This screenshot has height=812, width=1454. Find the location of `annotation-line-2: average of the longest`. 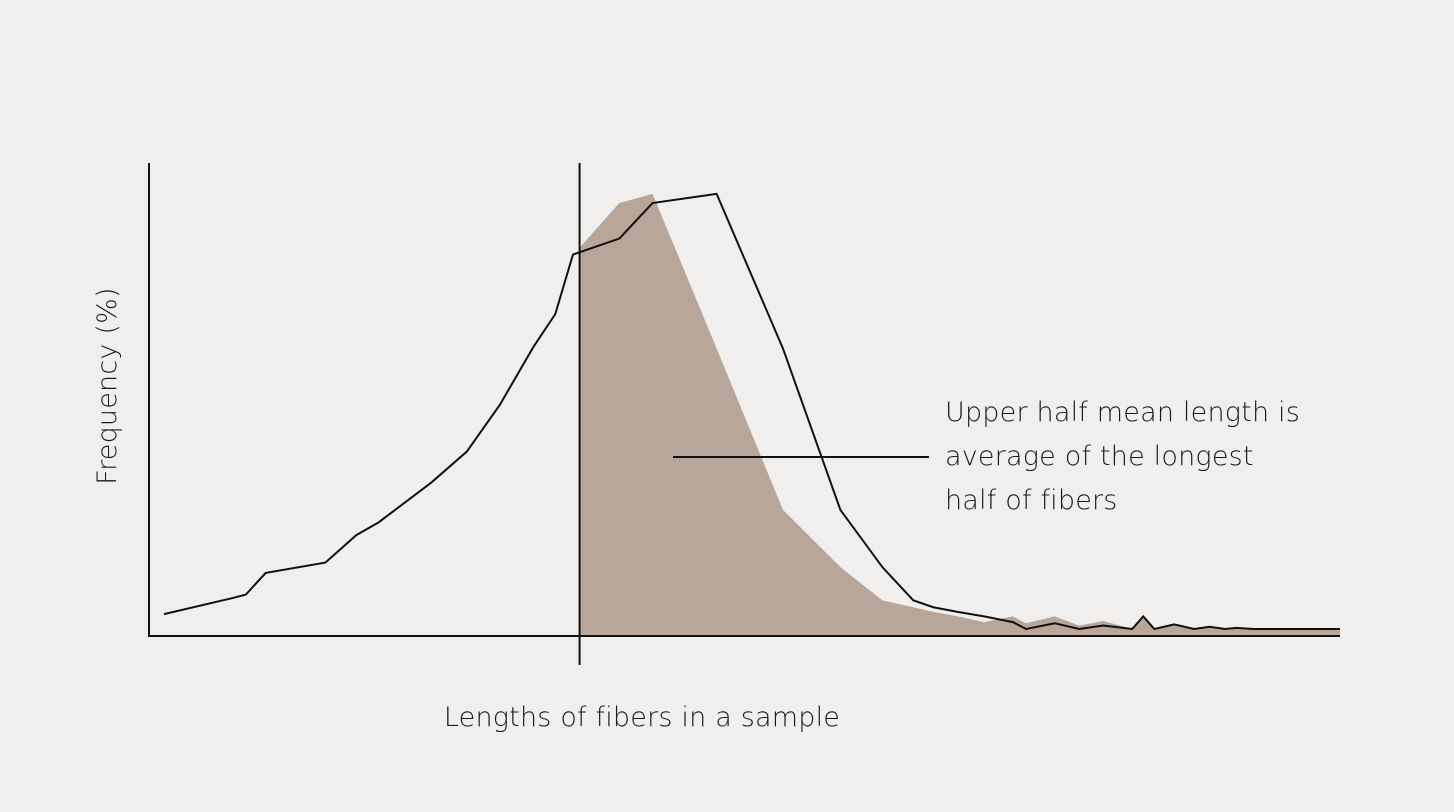

annotation-line-2: average of the longest is located at coordinates (1099, 456).